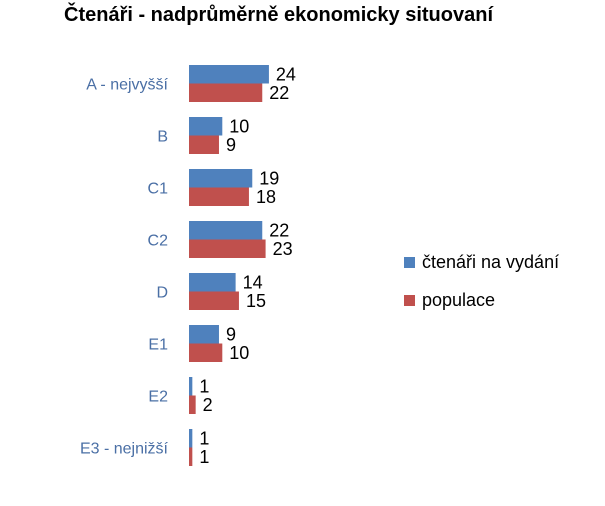  I want to click on legend: čtenáři na vydání populace, so click(481, 281).